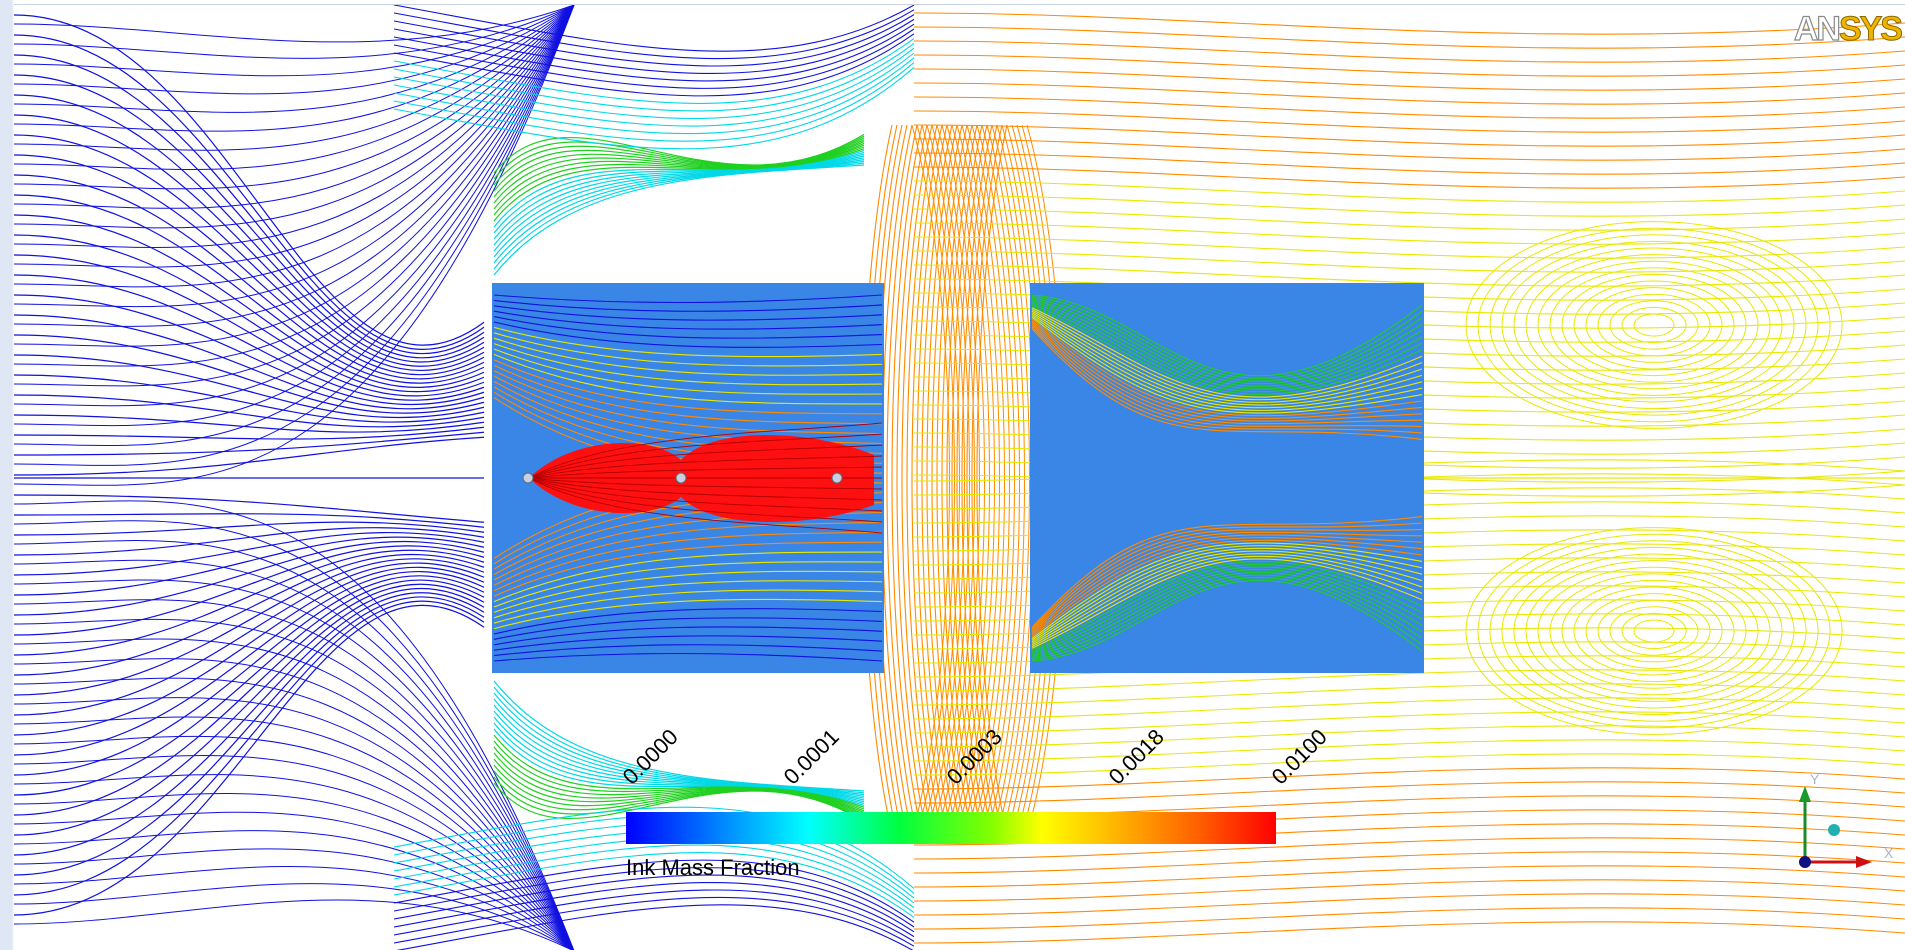  I want to click on logo-suffix: SYS, so click(1870, 29).